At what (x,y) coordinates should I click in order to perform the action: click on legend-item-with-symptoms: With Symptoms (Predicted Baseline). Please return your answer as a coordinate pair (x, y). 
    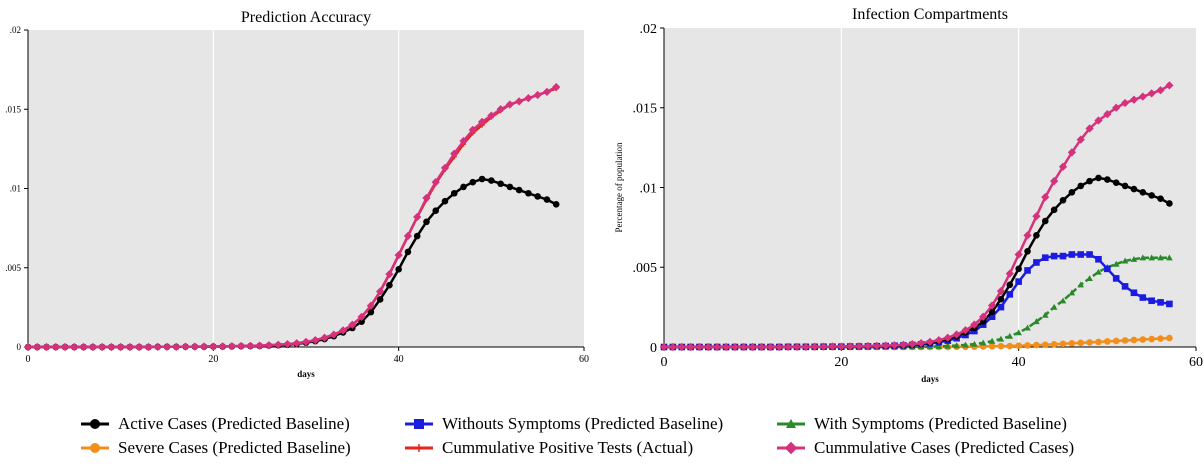
    Looking at the image, I should click on (976, 424).